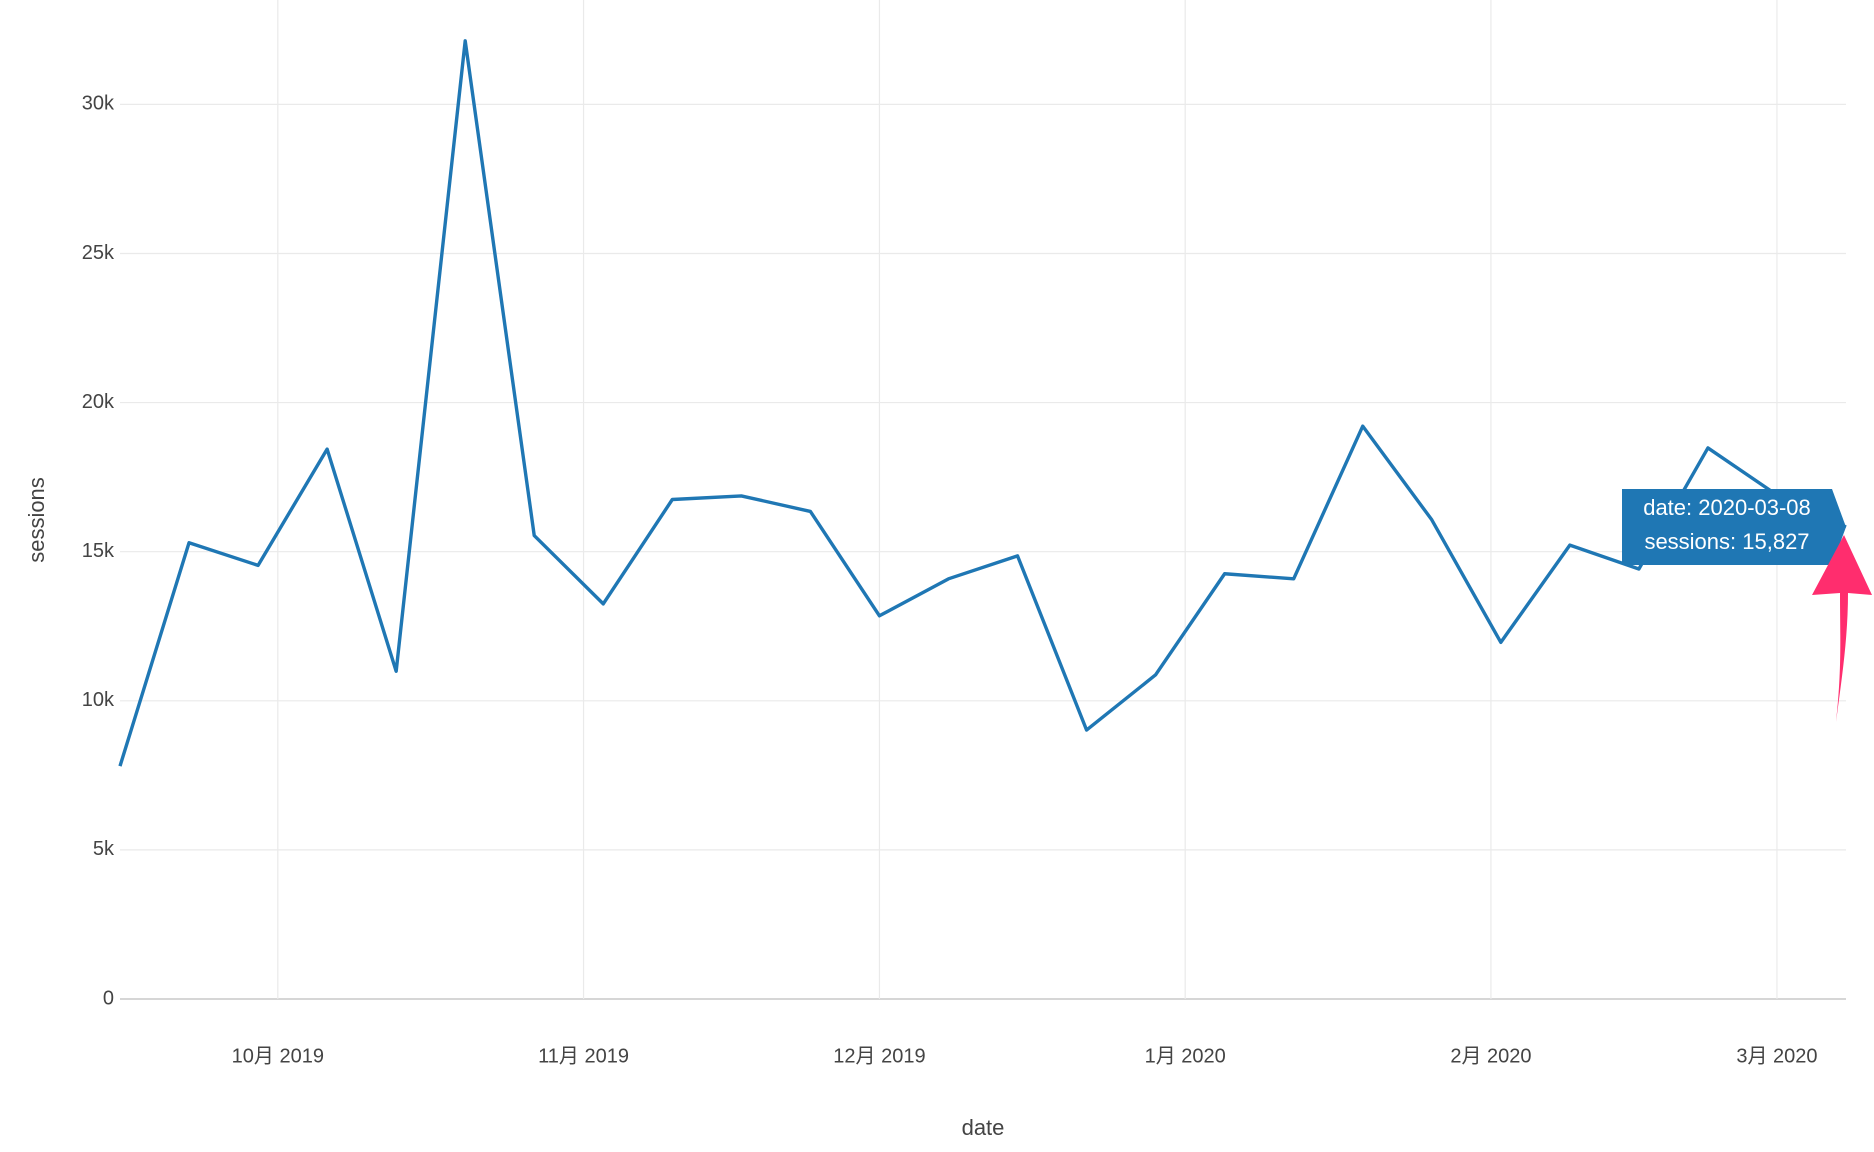 This screenshot has height=1152, width=1874. Describe the element at coordinates (98, 700) in the screenshot. I see `y-tick-label: 10k` at that location.